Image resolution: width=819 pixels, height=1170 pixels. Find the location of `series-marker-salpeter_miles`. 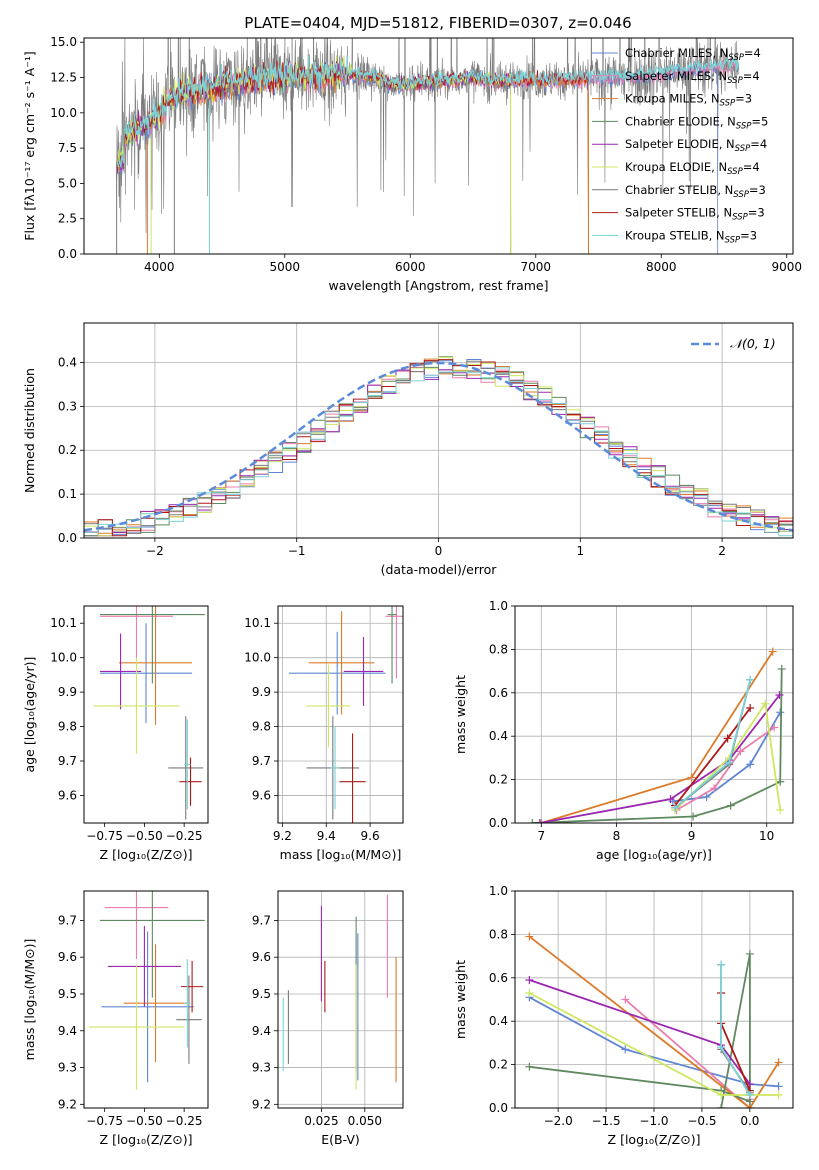

series-marker-salpeter_miles is located at coordinates (714, 788).